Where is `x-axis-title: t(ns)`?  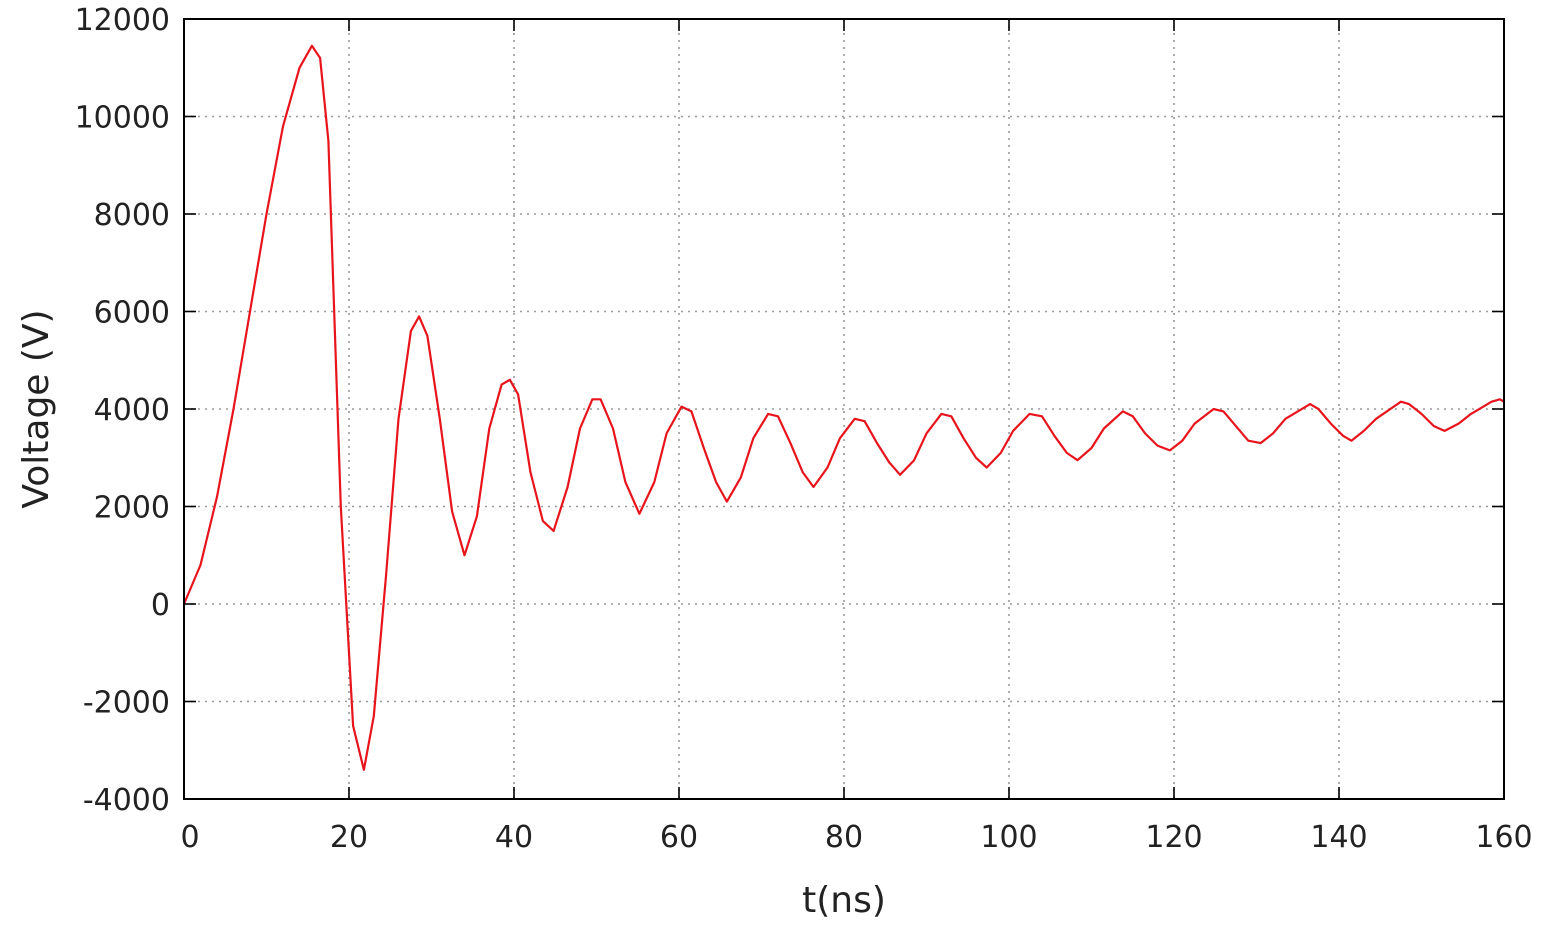 x-axis-title: t(ns) is located at coordinates (844, 900).